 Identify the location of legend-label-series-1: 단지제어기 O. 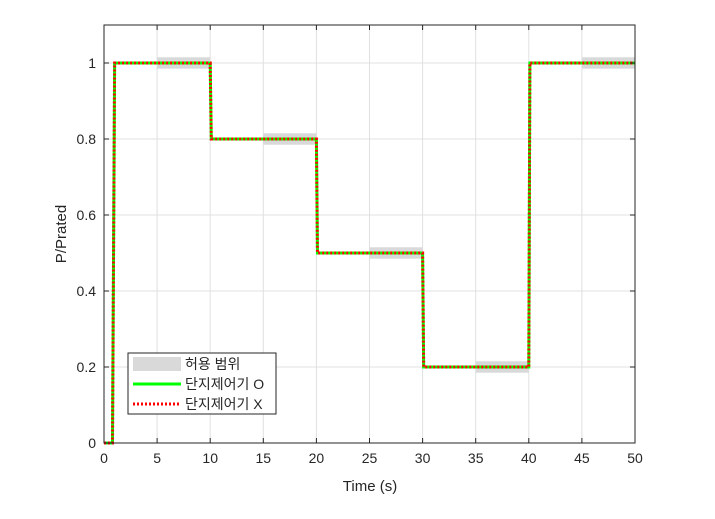
(224, 384).